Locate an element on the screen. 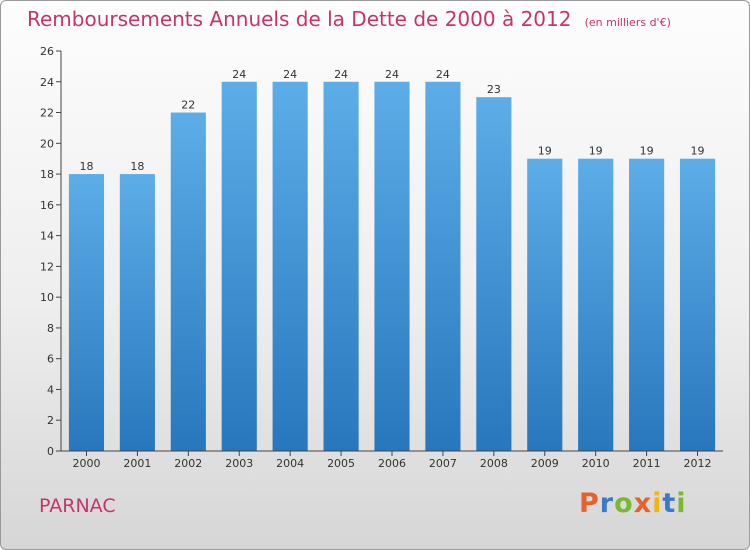 The width and height of the screenshot is (750, 550). y-tick-label-2: 2 is located at coordinates (50, 420).